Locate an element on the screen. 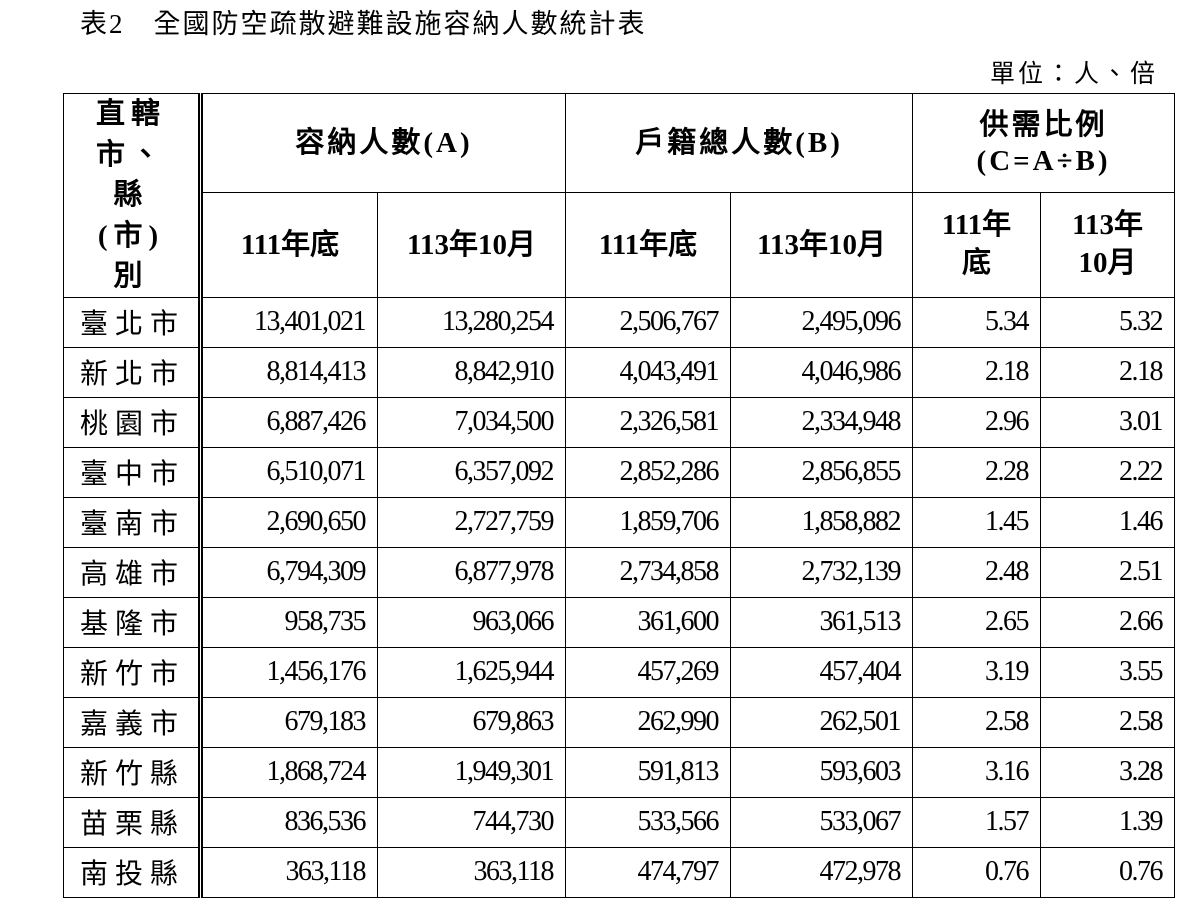  table-row: 基隆市 958,735 963,066 361,600 361,513 2.65 2.66 is located at coordinates (619, 622).